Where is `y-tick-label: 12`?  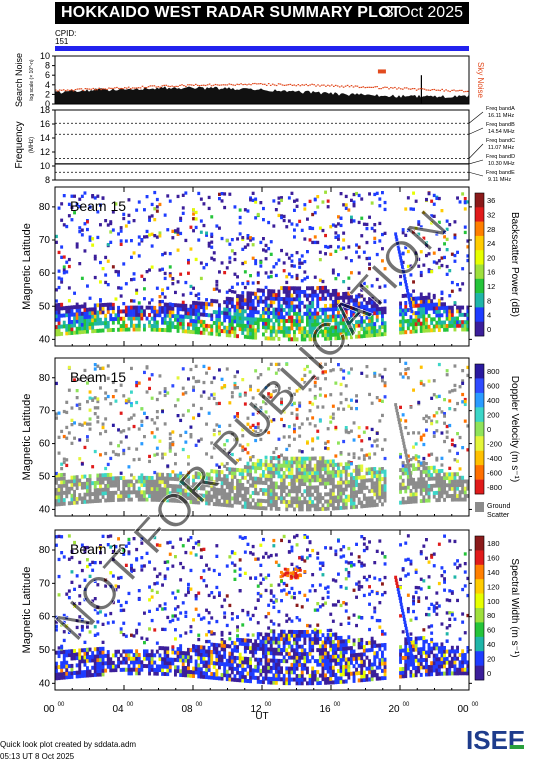
y-tick-label: 12 is located at coordinates (45, 152).